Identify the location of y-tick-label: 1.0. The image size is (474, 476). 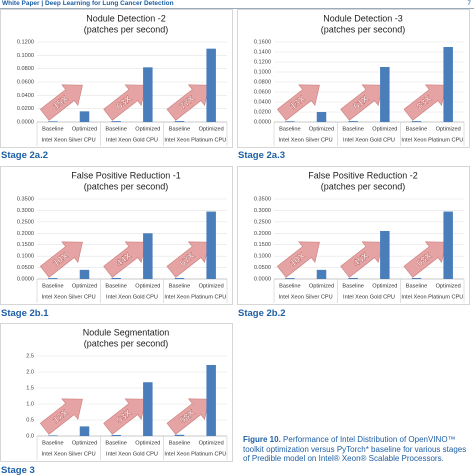
(30, 404).